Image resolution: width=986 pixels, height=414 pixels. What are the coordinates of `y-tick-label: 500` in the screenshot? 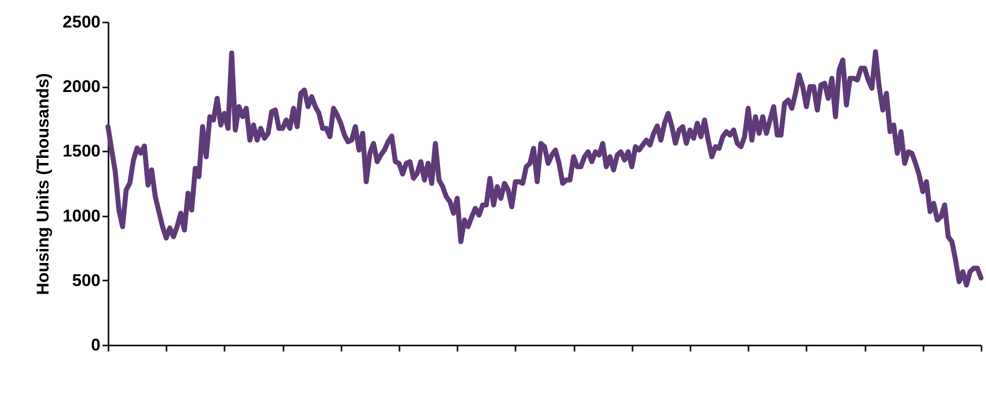 It's located at (86, 280).